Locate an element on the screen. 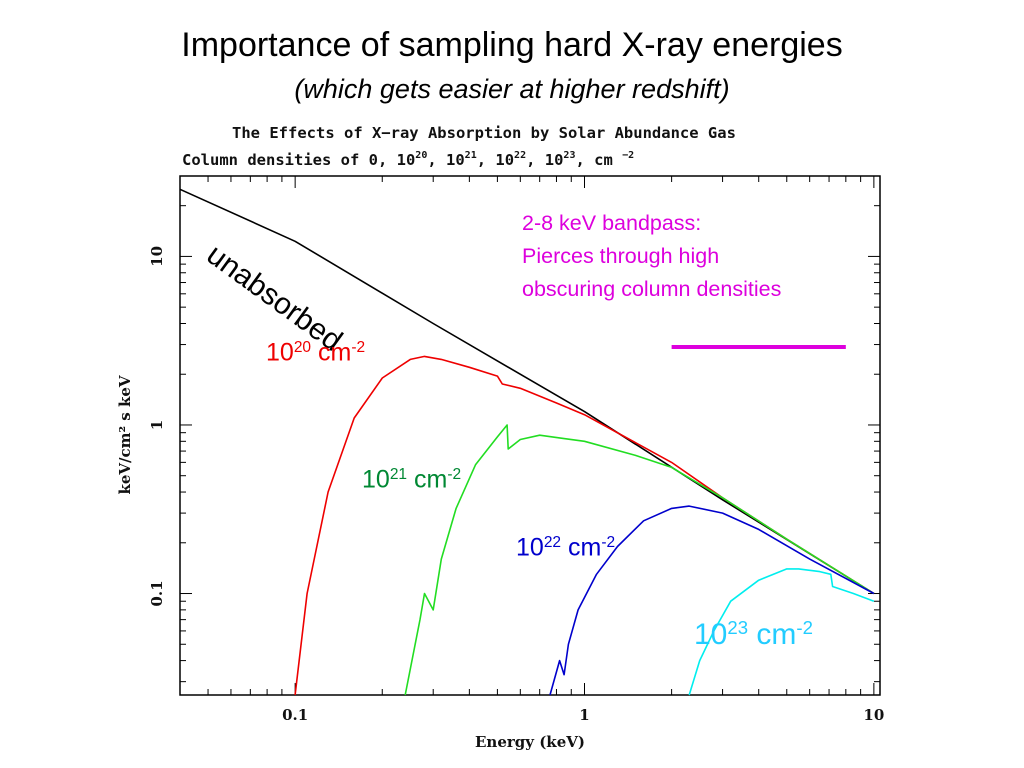  label-nh-1e20: 1020 cm-2 is located at coordinates (316, 352).